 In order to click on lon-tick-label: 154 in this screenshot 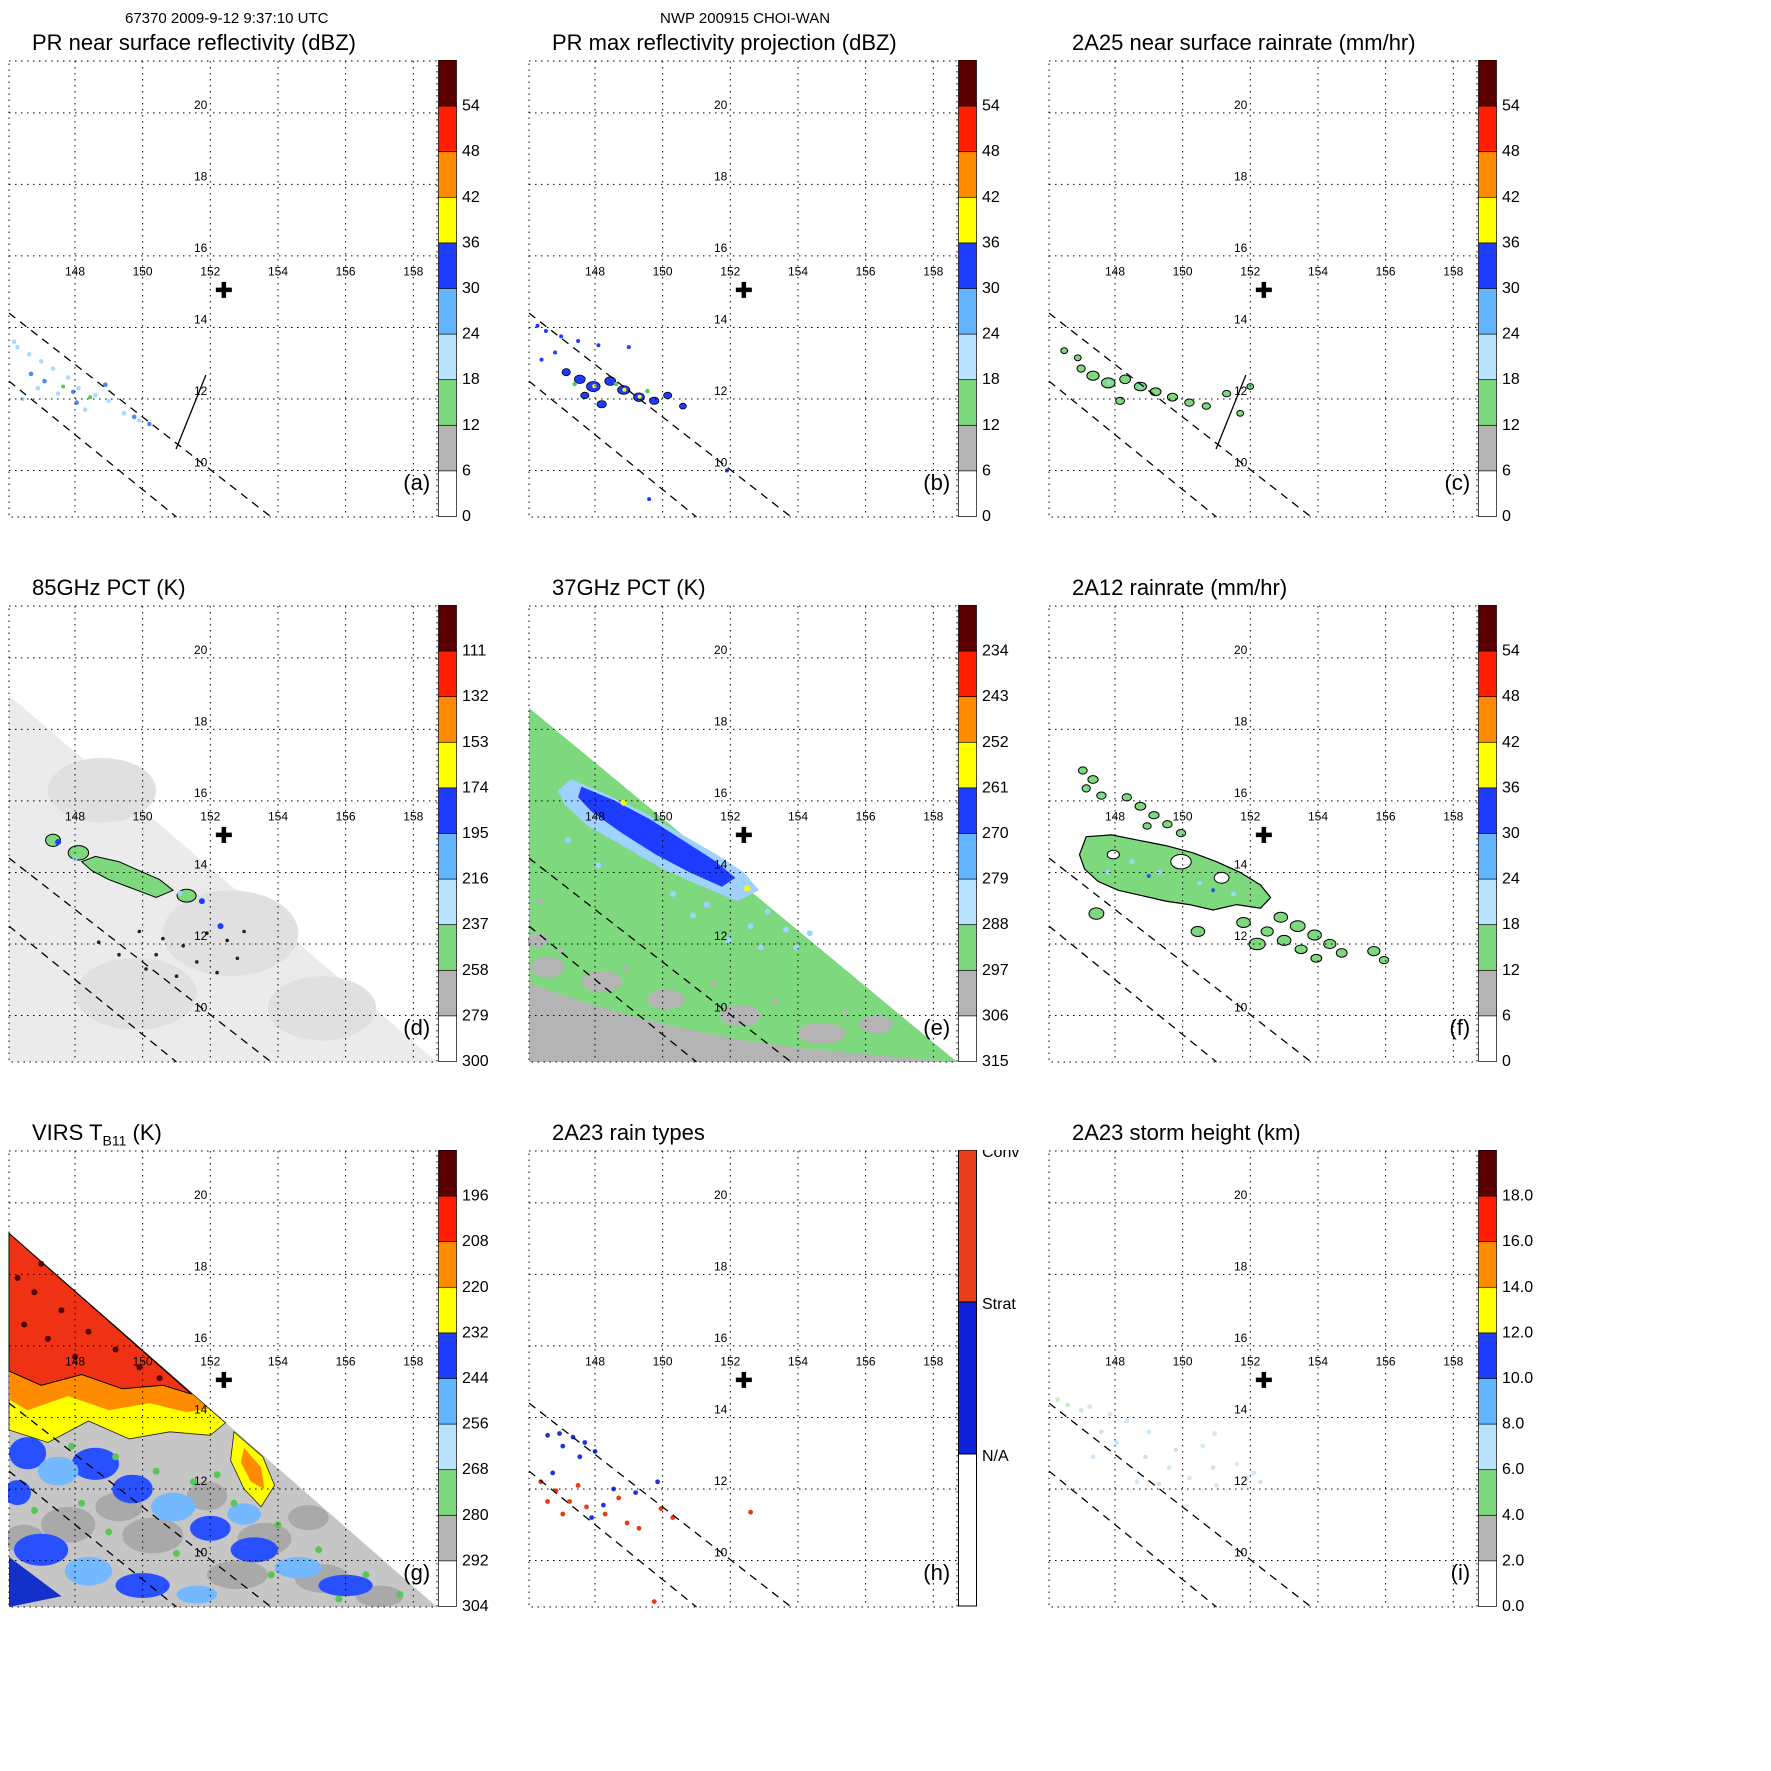, I will do `click(1318, 817)`.